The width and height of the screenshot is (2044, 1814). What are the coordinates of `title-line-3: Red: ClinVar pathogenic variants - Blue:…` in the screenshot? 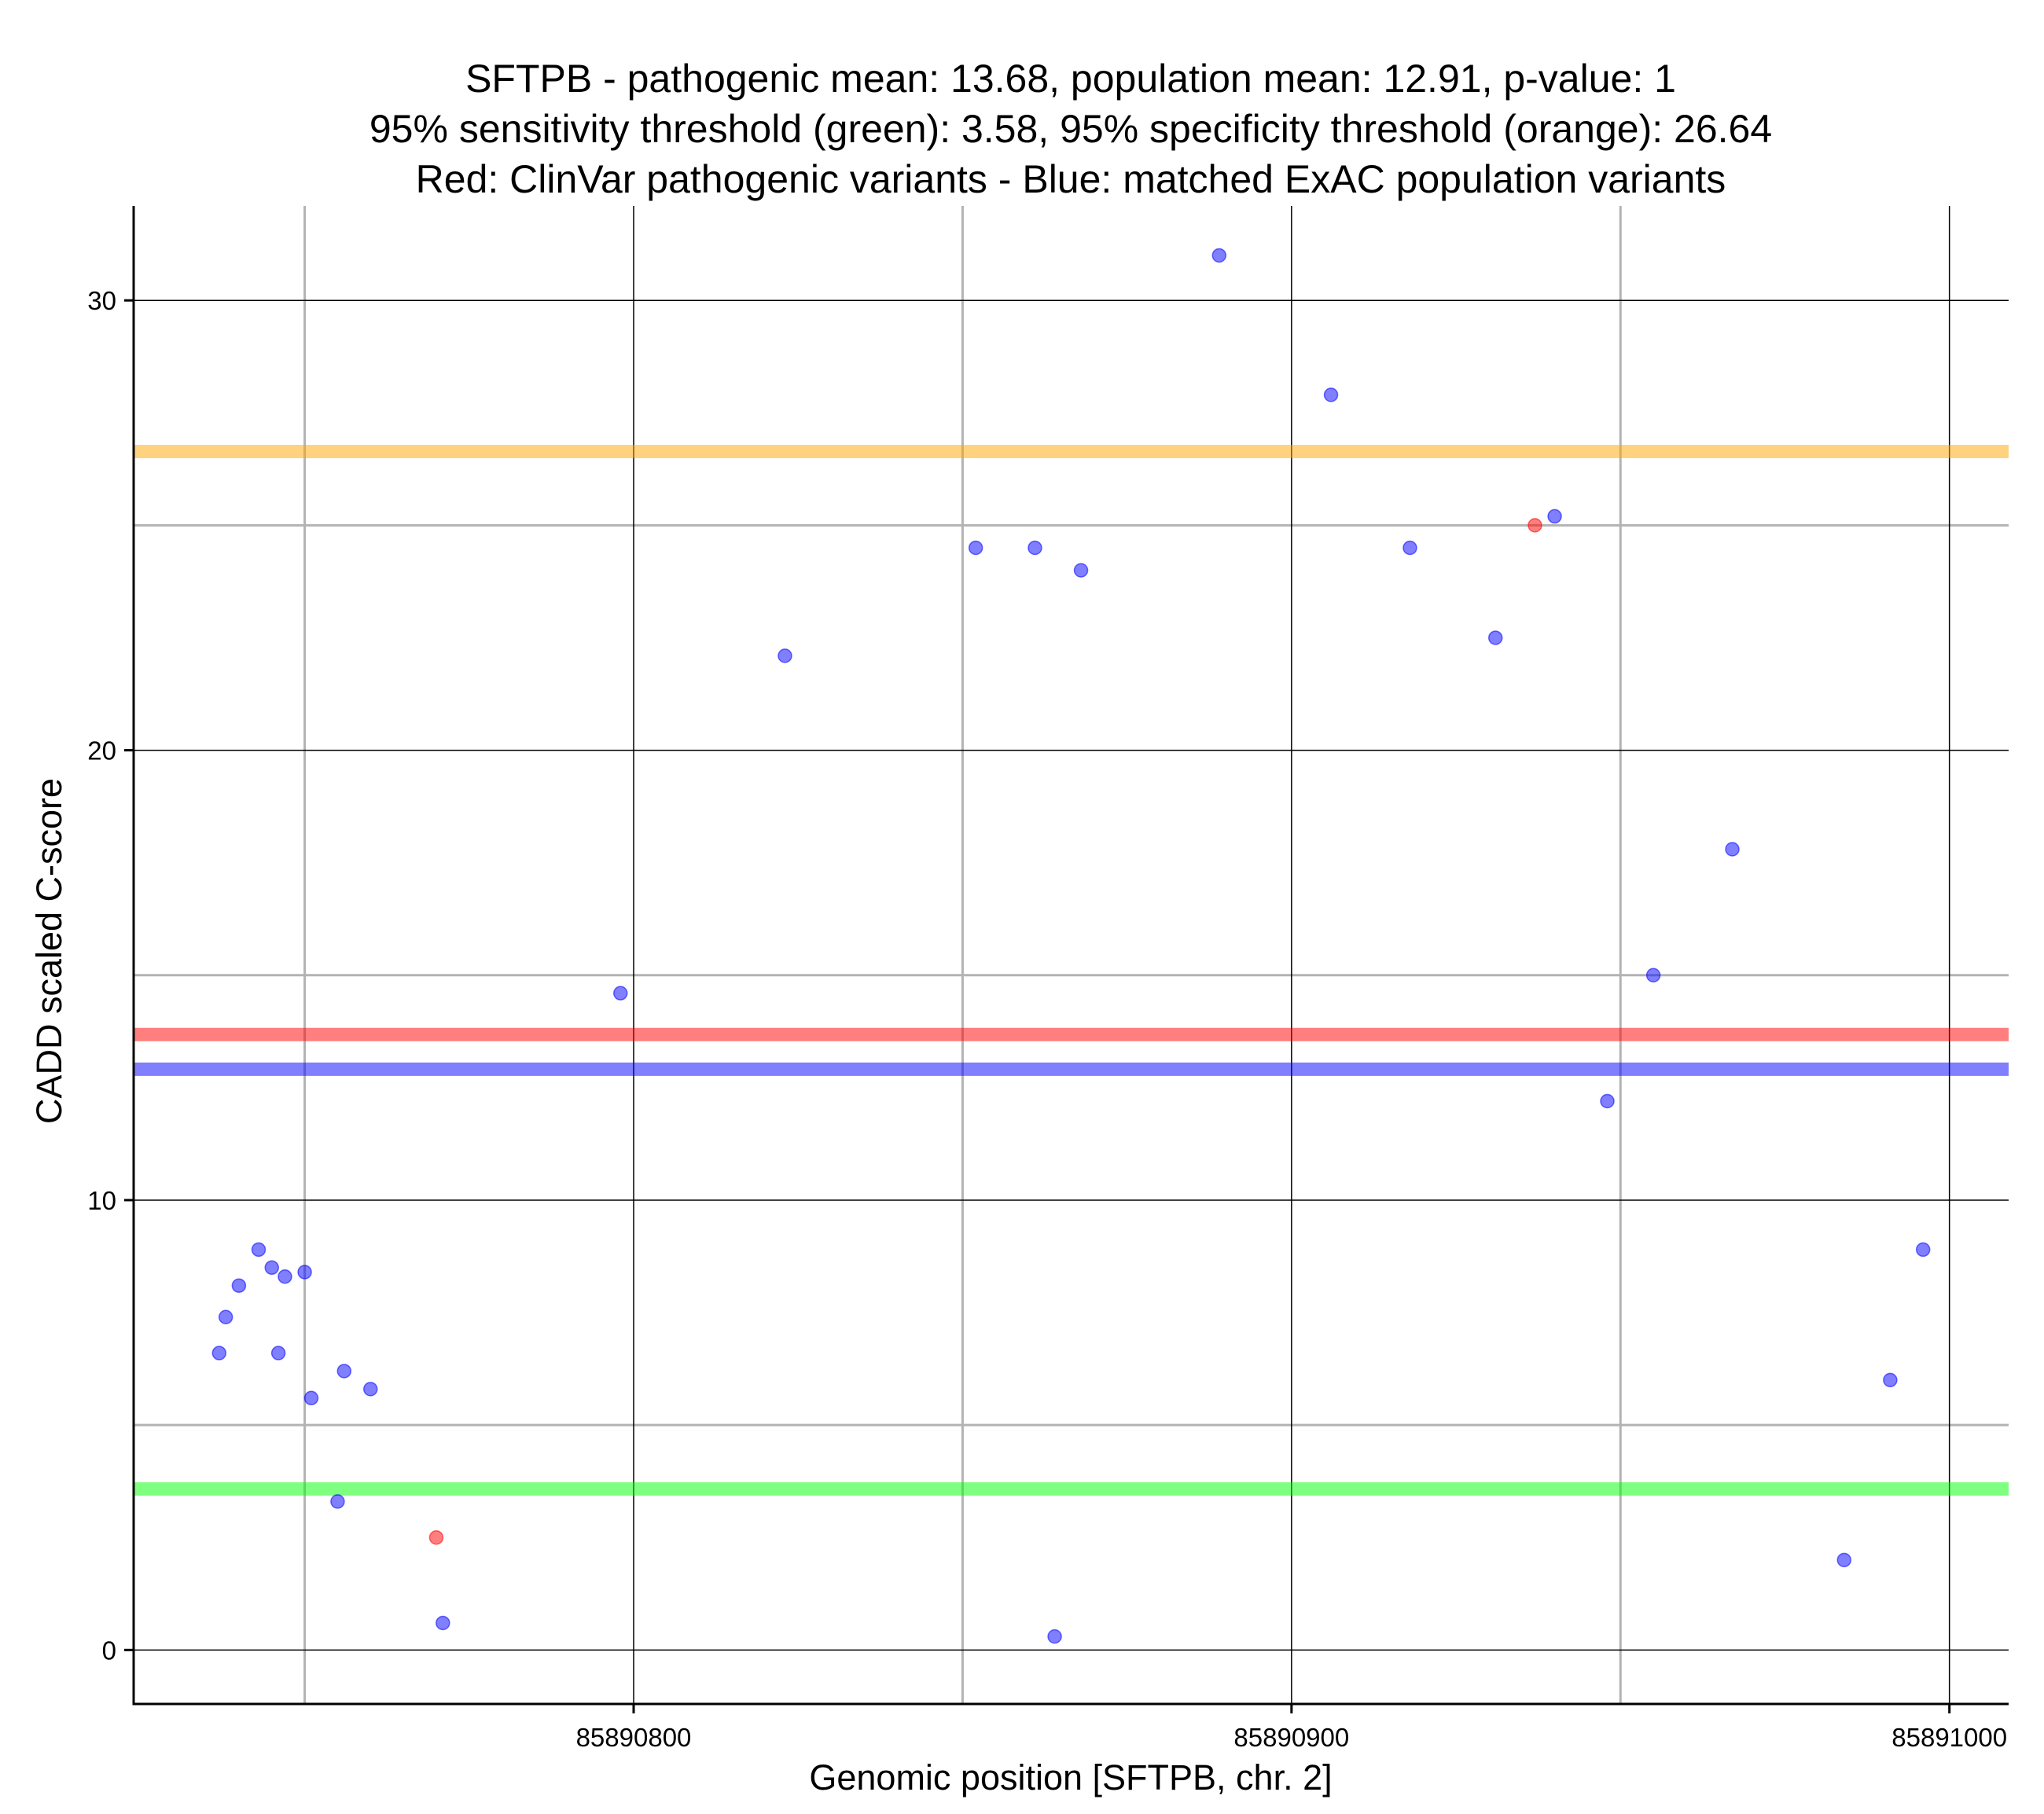 It's located at (1071, 179).